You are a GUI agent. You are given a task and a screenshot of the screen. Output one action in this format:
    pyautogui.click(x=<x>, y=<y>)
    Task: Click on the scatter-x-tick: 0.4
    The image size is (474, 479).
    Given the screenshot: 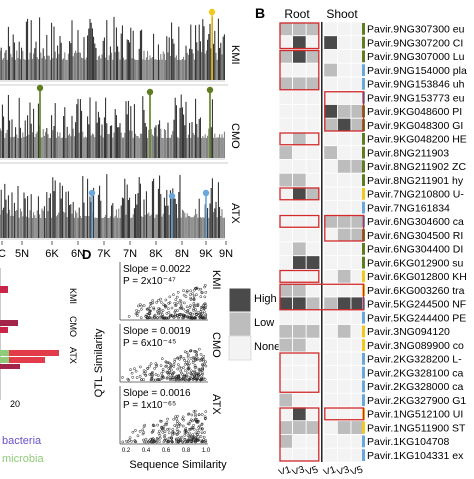 What is the action you would take?
    pyautogui.click(x=146, y=451)
    